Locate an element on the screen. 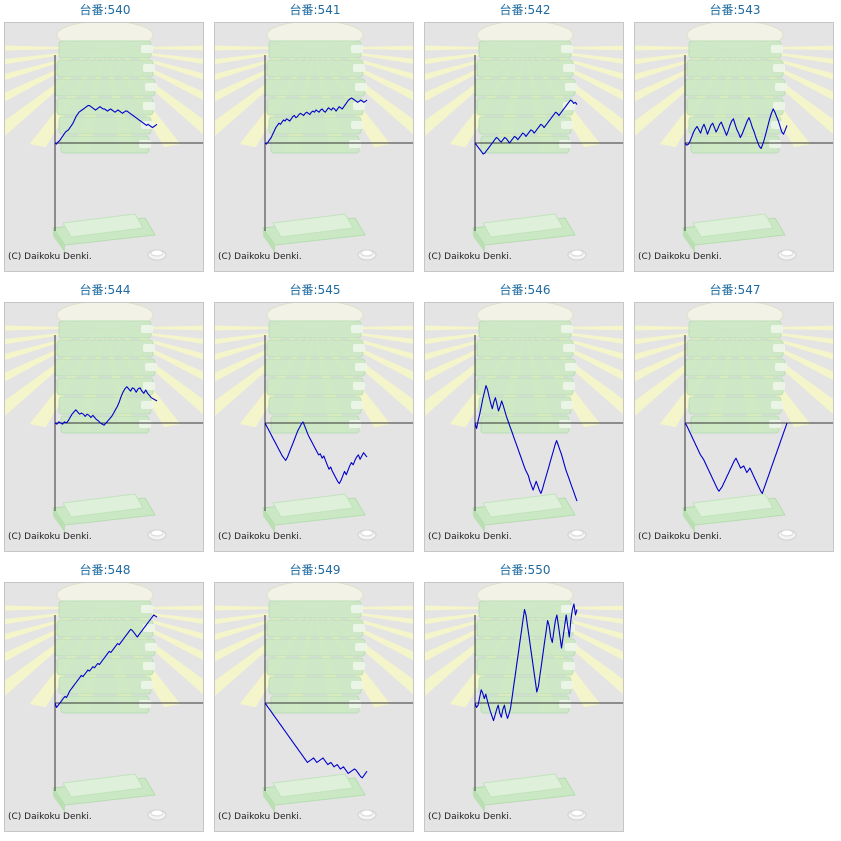 Image resolution: width=841 pixels, height=841 pixels. machine-number-title: 台番:541 is located at coordinates (315, 10).